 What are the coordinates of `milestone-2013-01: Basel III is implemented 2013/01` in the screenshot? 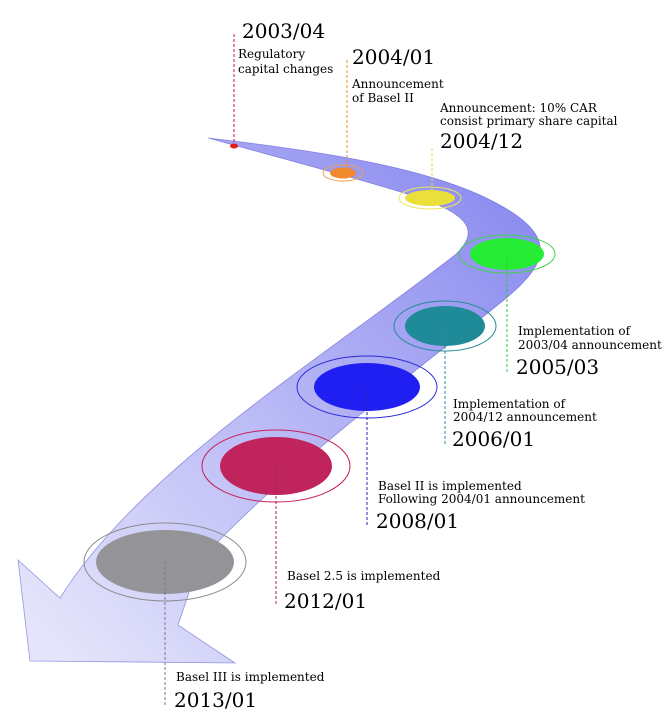 It's located at (204, 617).